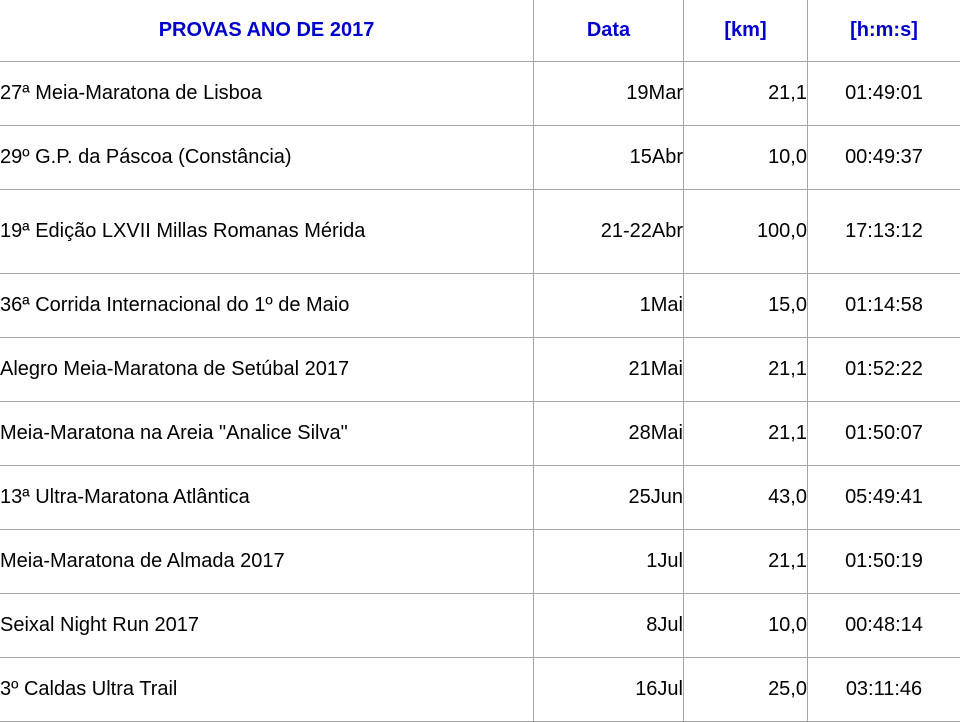 The width and height of the screenshot is (960, 722). What do you see at coordinates (267, 158) in the screenshot?
I see `race-name: 29º G.P. da Páscoa (Constância)` at bounding box center [267, 158].